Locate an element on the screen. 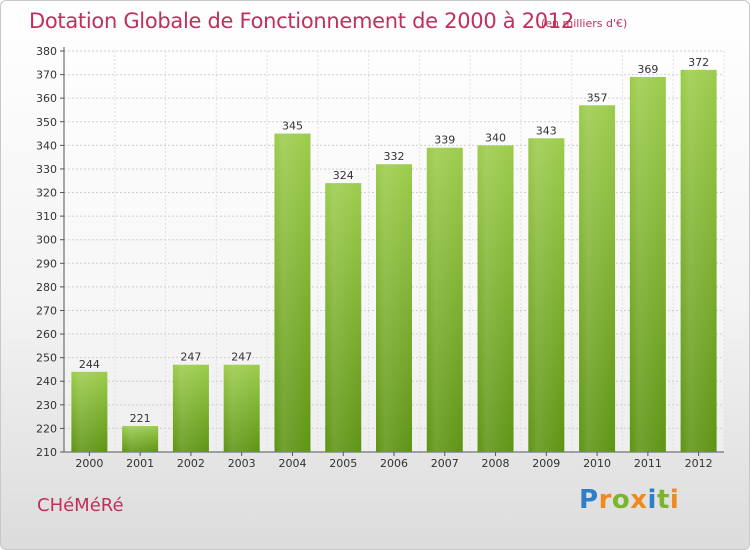 This screenshot has height=550, width=750. bar-value-label: 244 is located at coordinates (89, 364).